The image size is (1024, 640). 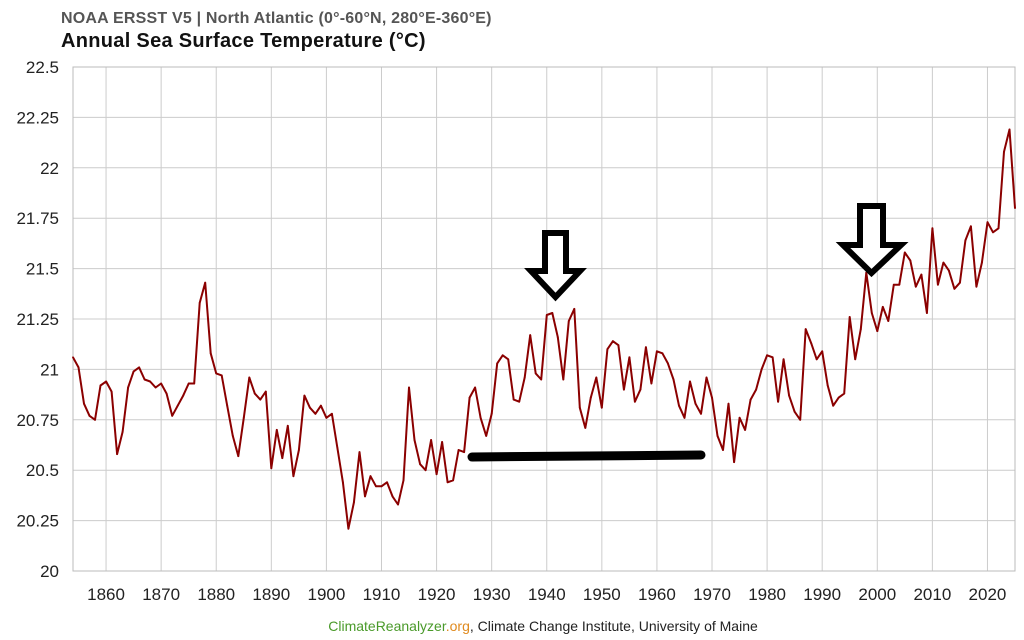 What do you see at coordinates (387, 626) in the screenshot?
I see `footer-site-name: ClimateReanalyzer` at bounding box center [387, 626].